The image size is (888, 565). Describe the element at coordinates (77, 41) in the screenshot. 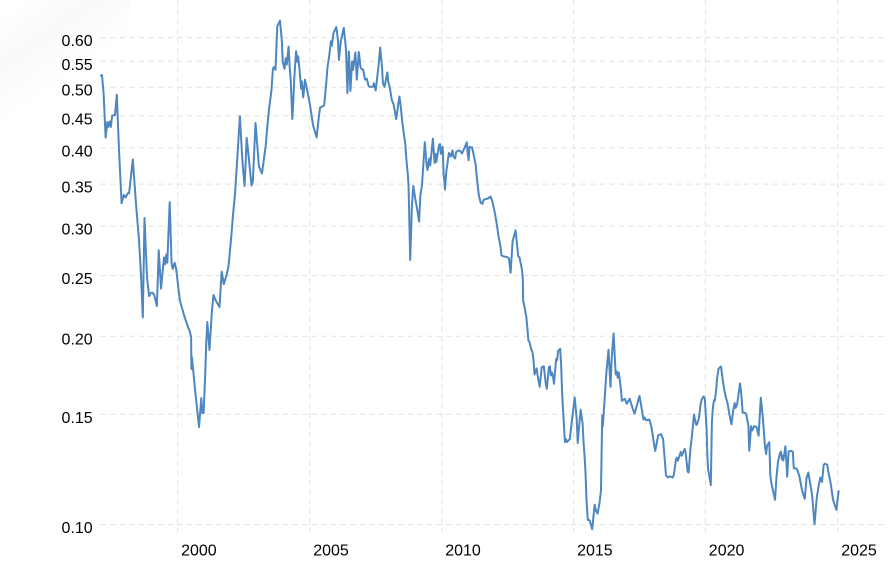

I see `svg-text: 0.60` at that location.